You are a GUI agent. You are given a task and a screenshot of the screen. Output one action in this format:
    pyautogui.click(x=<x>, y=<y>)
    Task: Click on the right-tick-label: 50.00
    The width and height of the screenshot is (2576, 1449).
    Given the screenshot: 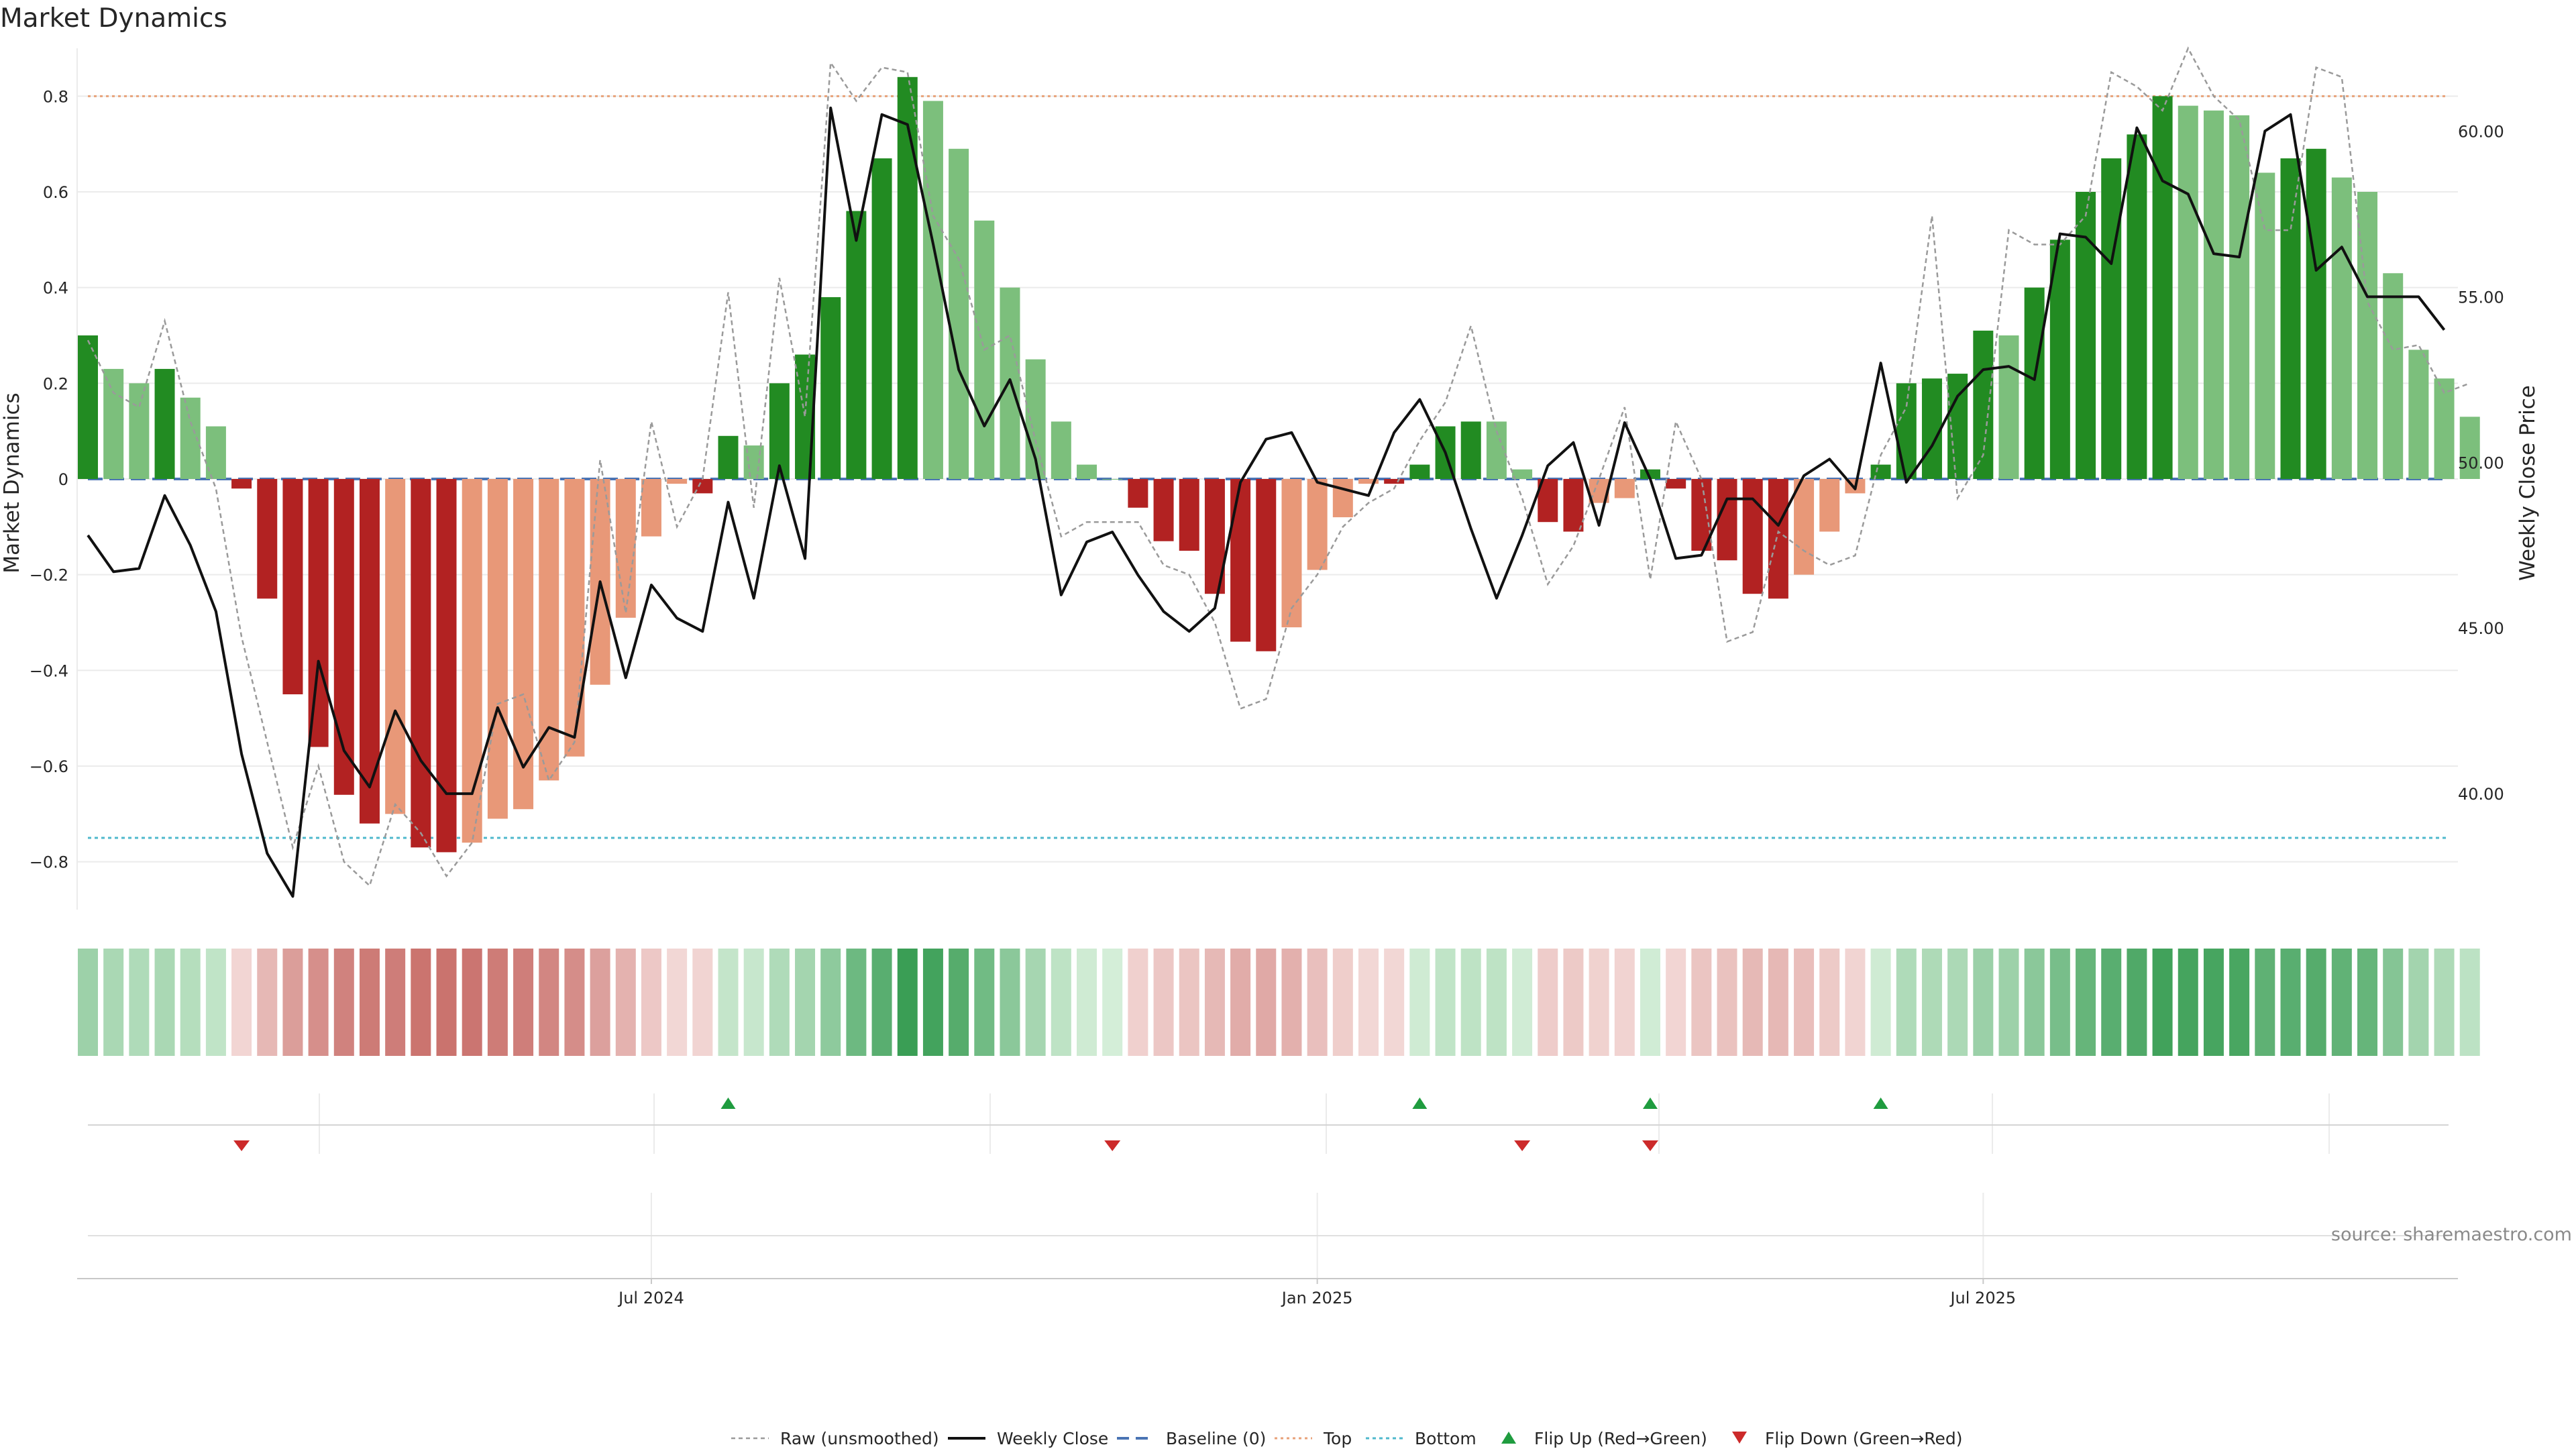 What is the action you would take?
    pyautogui.click(x=2481, y=462)
    